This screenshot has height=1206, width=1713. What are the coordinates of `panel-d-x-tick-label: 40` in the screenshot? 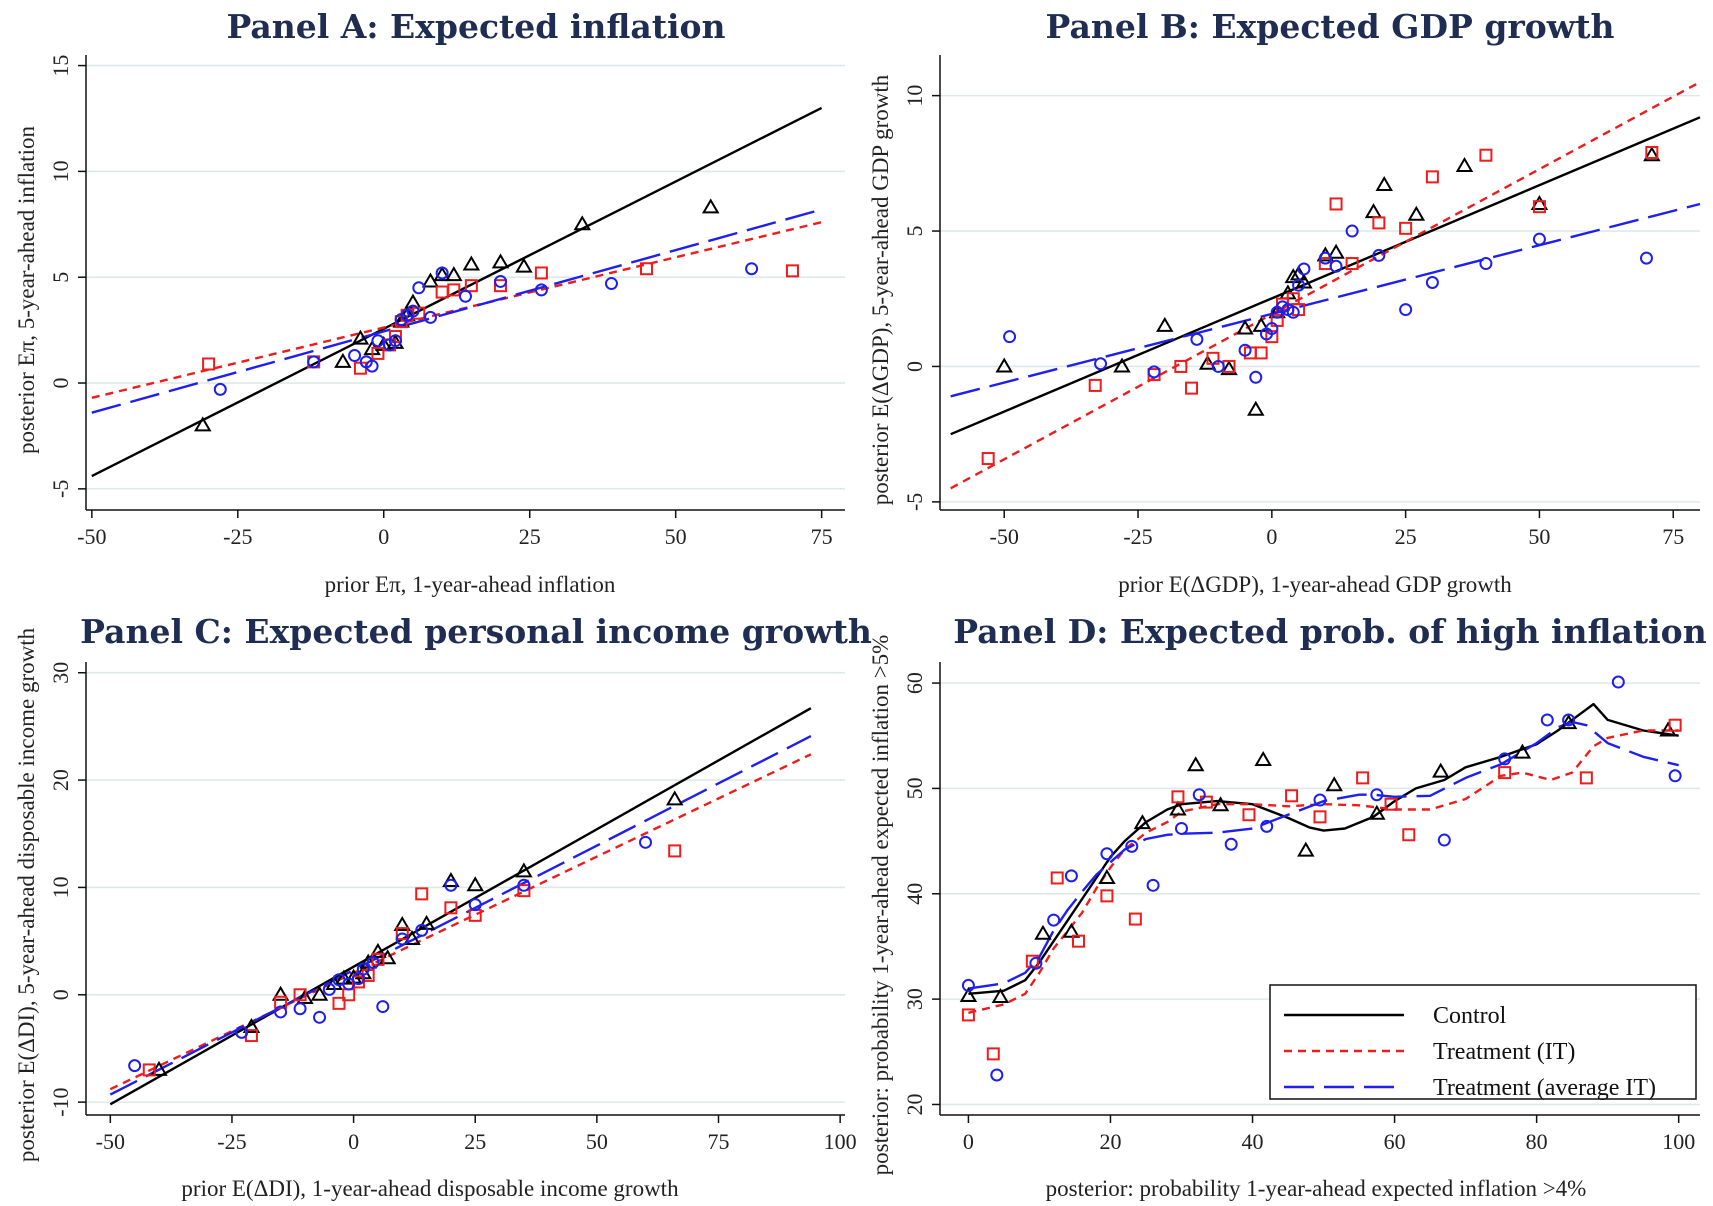 It's located at (1253, 1141).